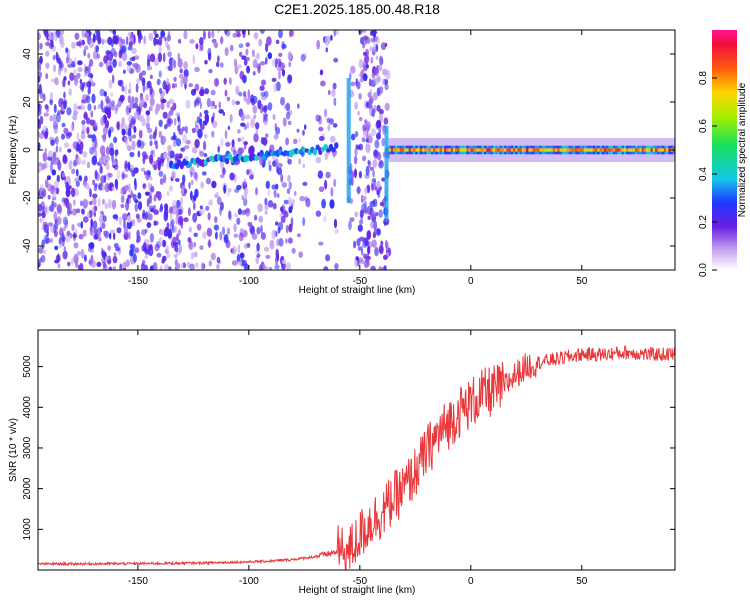 The image size is (750, 600). What do you see at coordinates (333, 150) in the screenshot?
I see `carrier-cell` at bounding box center [333, 150].